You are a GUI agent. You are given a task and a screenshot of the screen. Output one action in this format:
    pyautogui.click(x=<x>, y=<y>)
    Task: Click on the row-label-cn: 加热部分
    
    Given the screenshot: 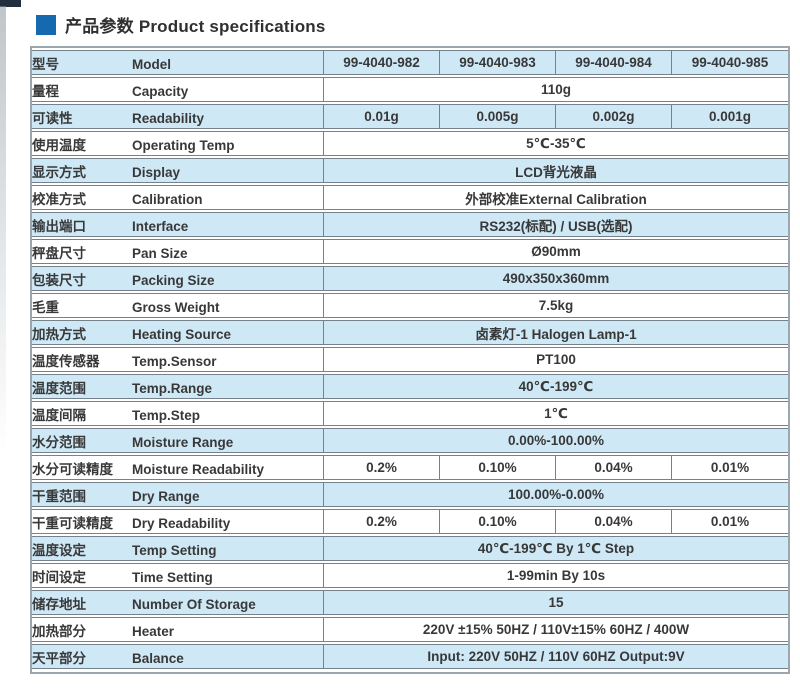 What is the action you would take?
    pyautogui.click(x=59, y=631)
    